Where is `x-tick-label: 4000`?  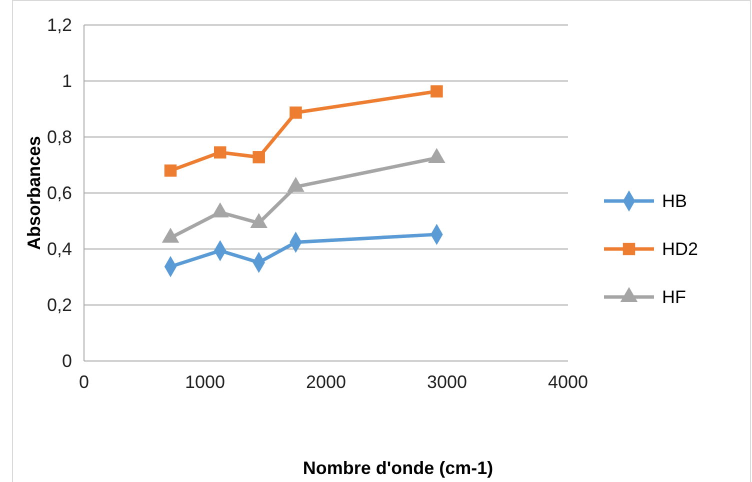 x-tick-label: 4000 is located at coordinates (568, 382).